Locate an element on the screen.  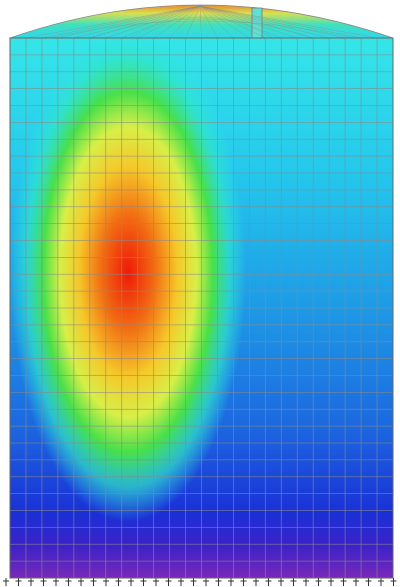
roof-mesh is located at coordinates (201, 22).